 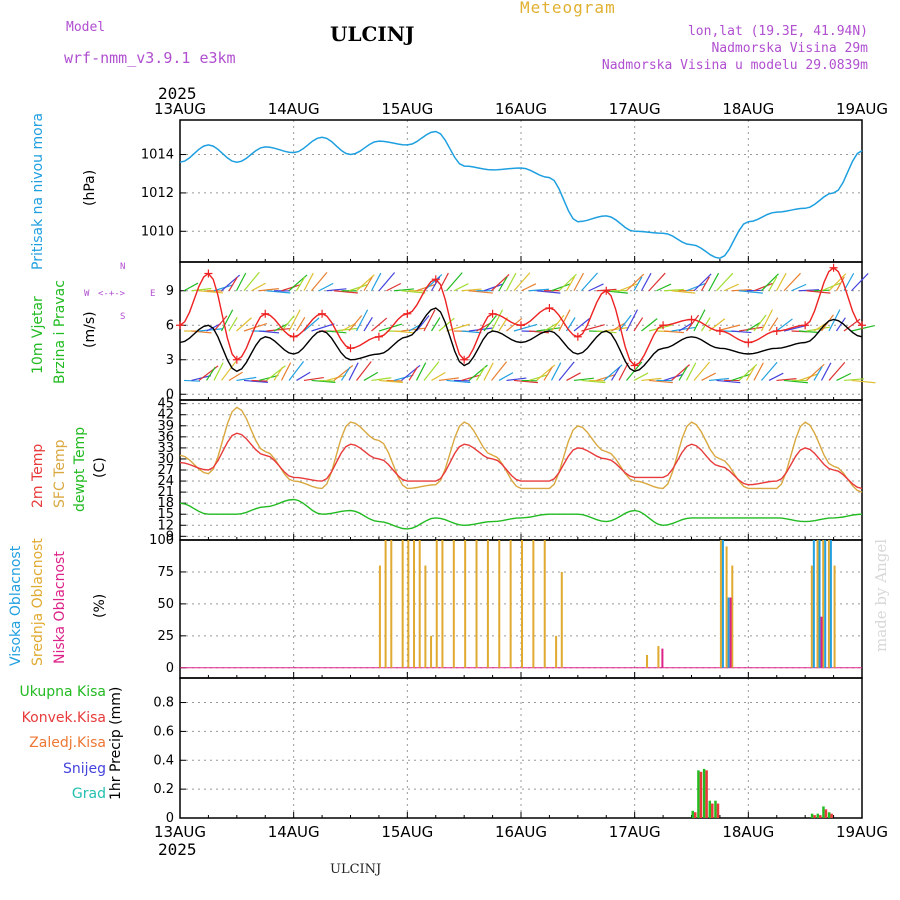 I want to click on year-bottom: 2025, so click(x=177, y=849).